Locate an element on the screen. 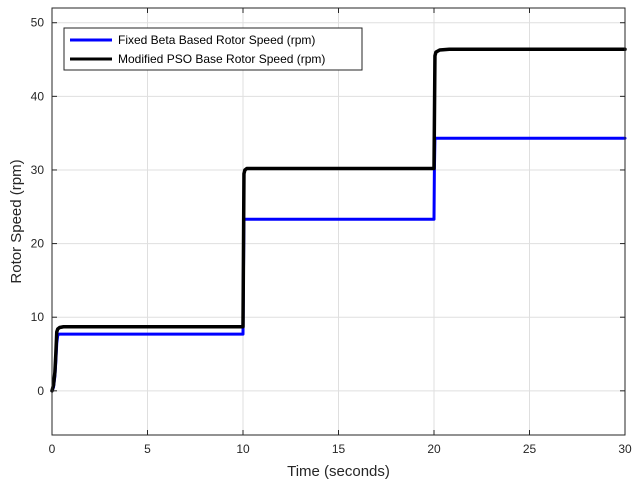  y-tick-label: 0 is located at coordinates (40, 391).